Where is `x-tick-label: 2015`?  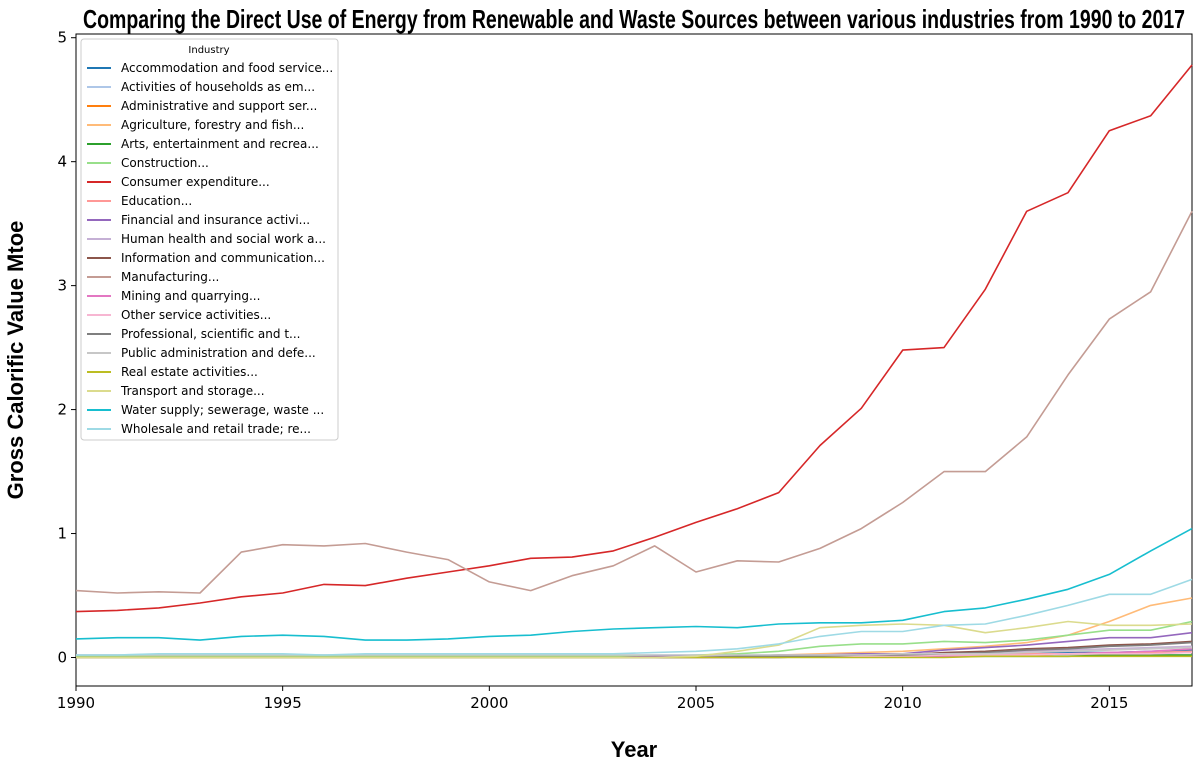 x-tick-label: 2015 is located at coordinates (1109, 703).